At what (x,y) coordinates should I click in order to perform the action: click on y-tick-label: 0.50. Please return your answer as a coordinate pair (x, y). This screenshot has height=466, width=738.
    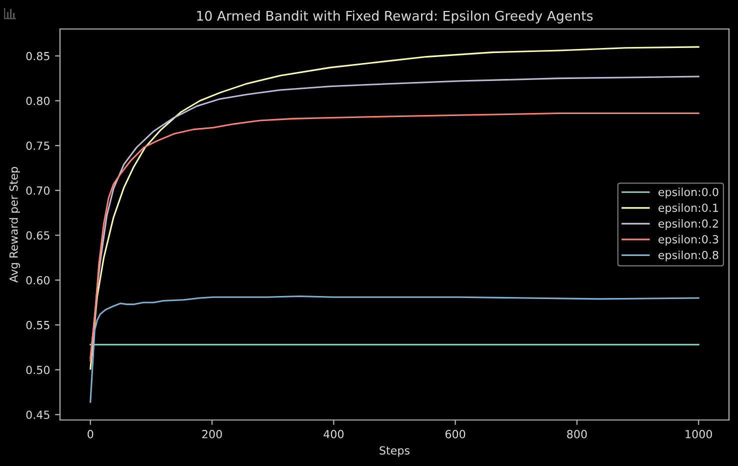
    Looking at the image, I should click on (38, 370).